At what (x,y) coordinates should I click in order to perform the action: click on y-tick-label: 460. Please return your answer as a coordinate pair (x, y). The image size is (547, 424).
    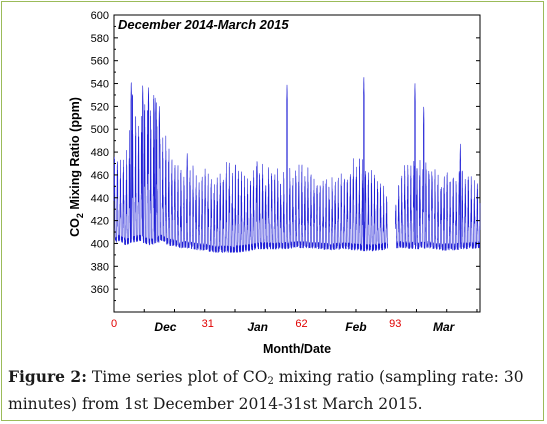
    Looking at the image, I should click on (100, 176).